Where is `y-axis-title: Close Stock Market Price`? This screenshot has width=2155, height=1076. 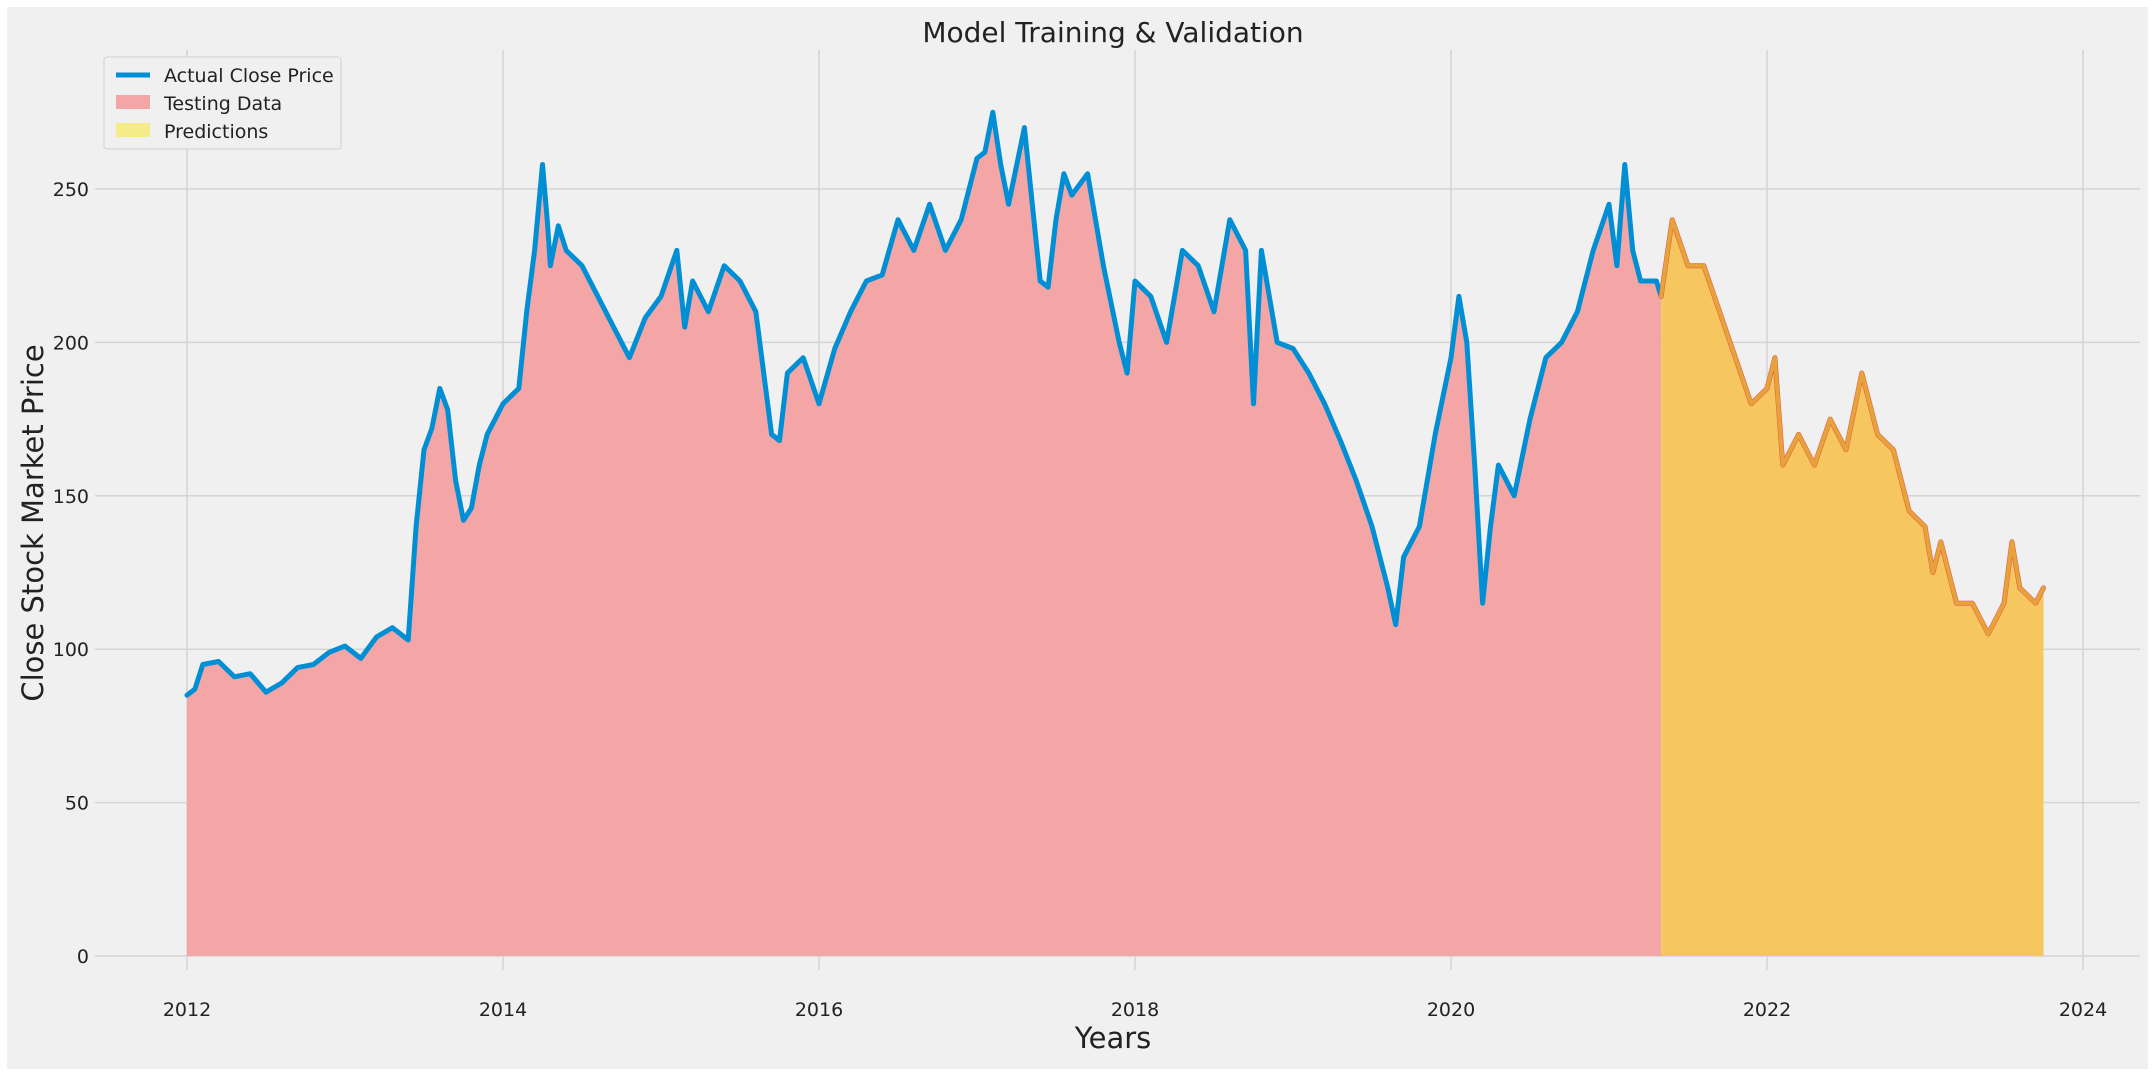 y-axis-title: Close Stock Market Price is located at coordinates (33, 522).